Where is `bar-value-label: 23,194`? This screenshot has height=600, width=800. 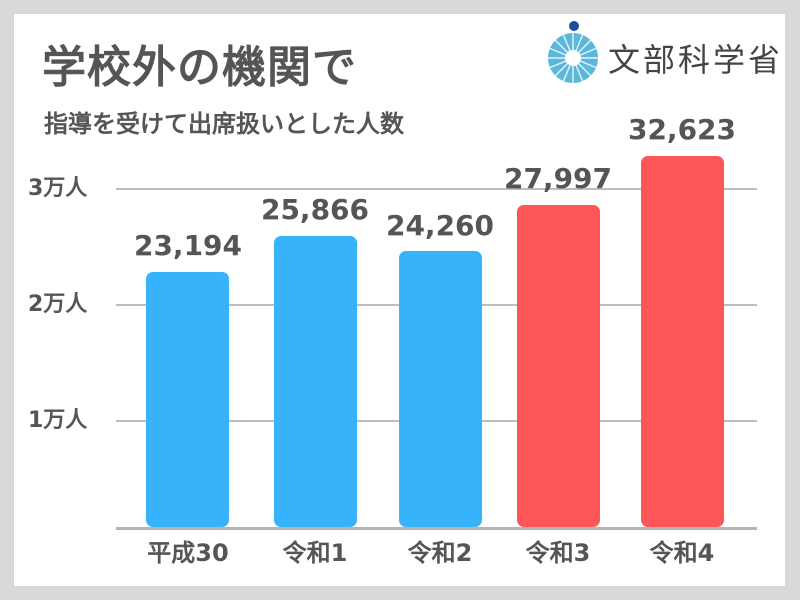
bar-value-label: 23,194 is located at coordinates (188, 245).